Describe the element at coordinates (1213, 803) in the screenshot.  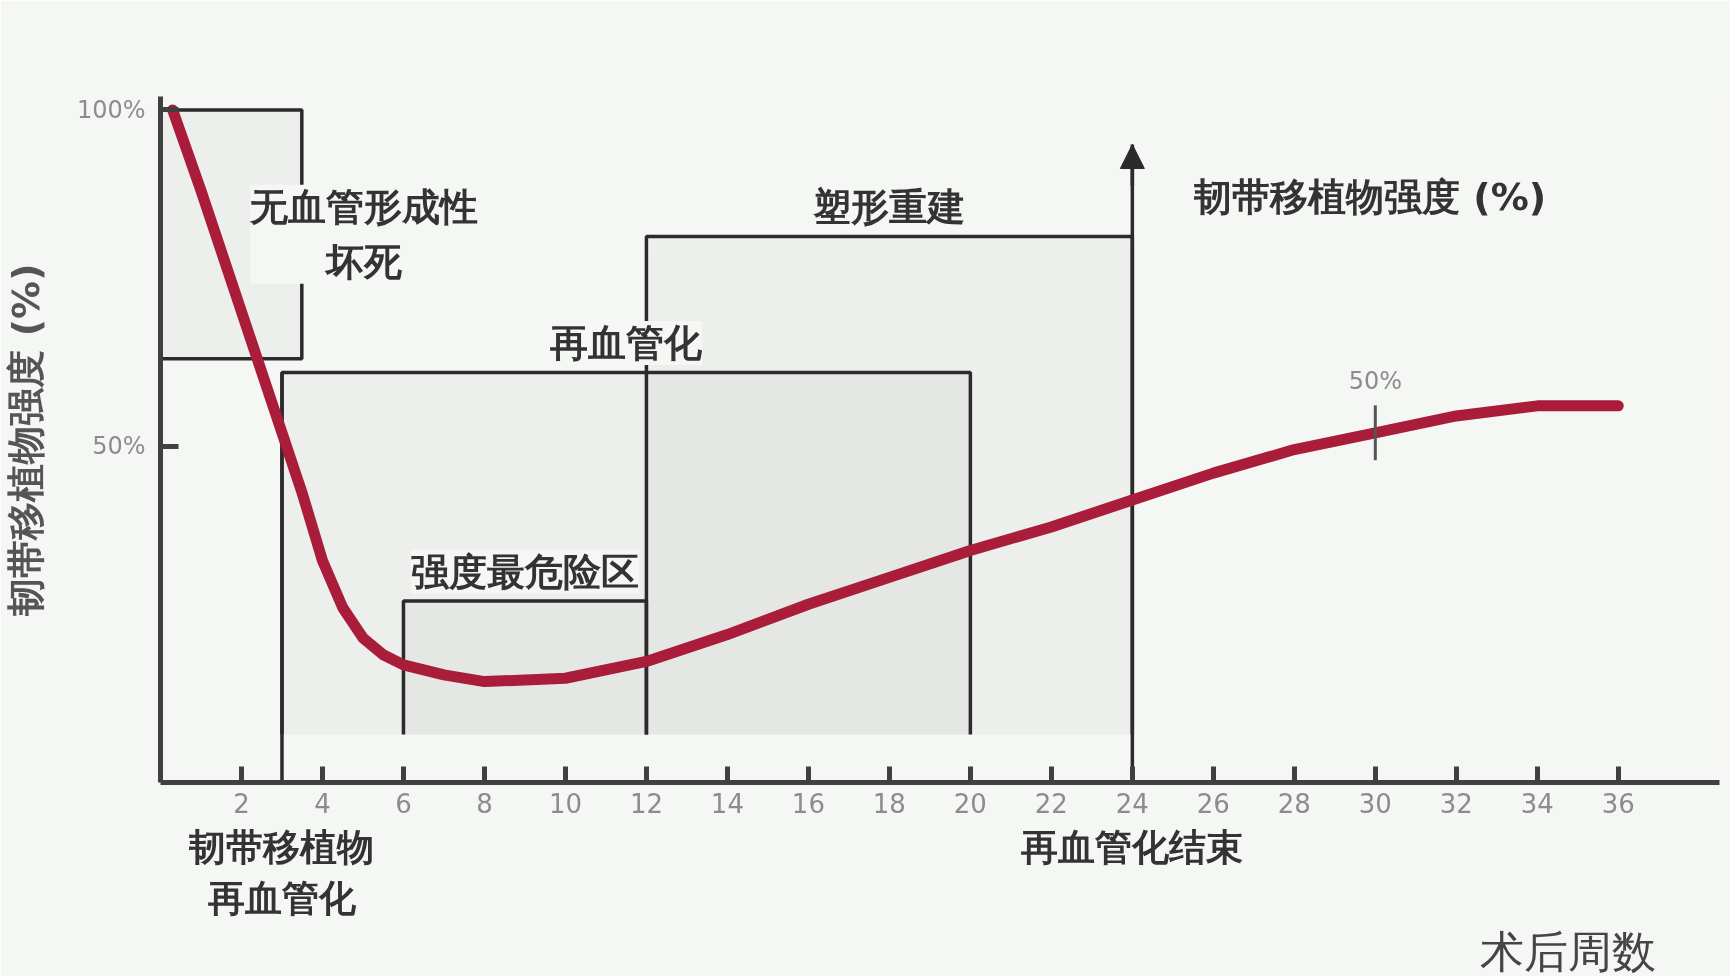
I see `x-tick-label: 26` at that location.